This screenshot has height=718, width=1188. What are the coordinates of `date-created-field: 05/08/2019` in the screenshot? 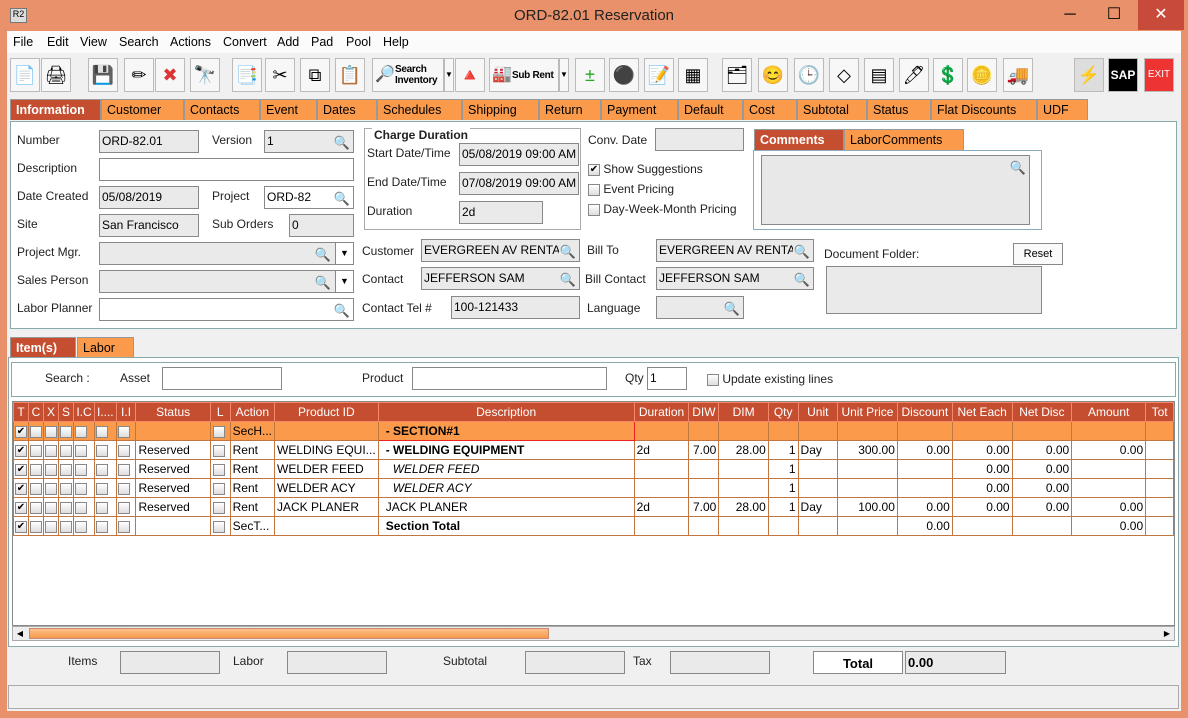 It's located at (149, 197).